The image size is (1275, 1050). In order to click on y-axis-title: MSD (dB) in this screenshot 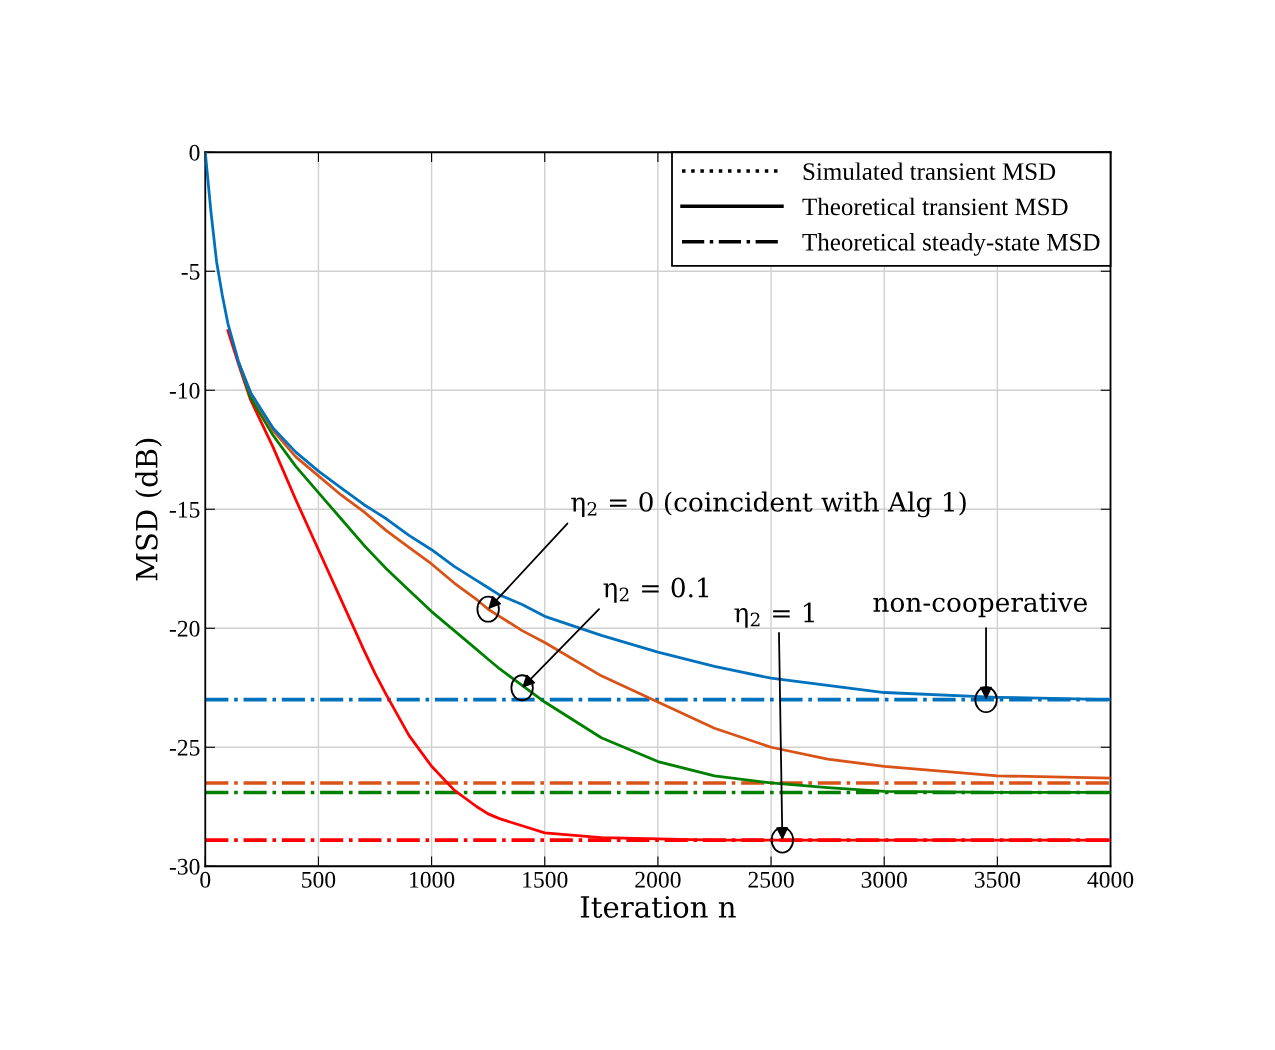, I will do `click(148, 509)`.